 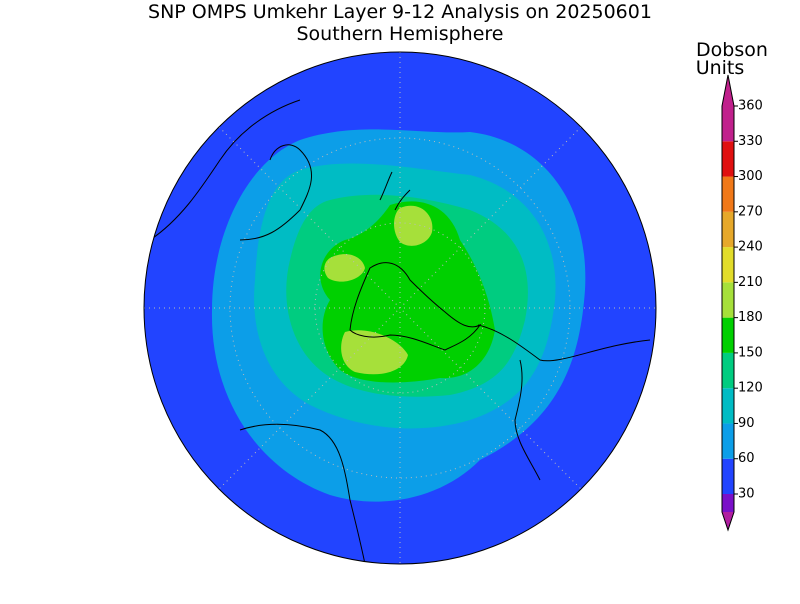 What do you see at coordinates (750, 352) in the screenshot?
I see `colorbar-tick-label: 150` at bounding box center [750, 352].